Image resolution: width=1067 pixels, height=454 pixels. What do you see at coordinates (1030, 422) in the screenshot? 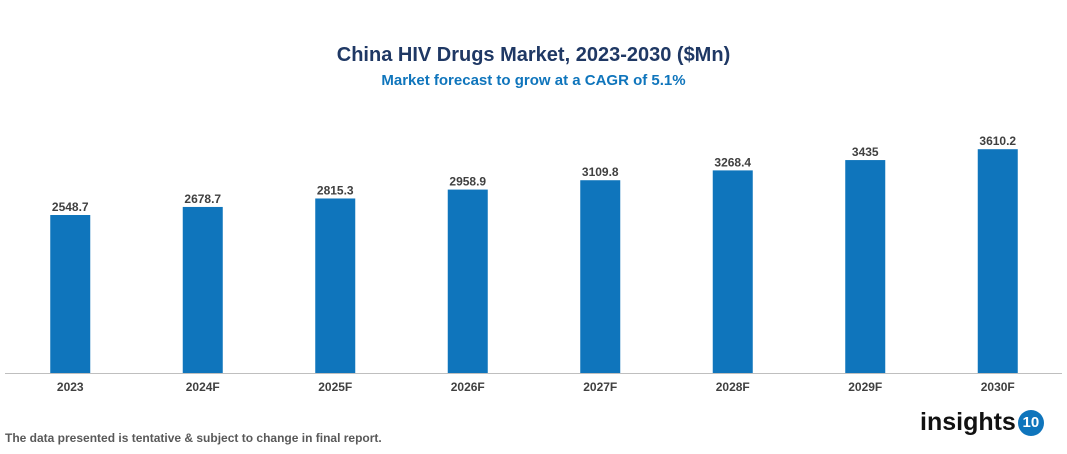
I see `logo-badge: 10` at bounding box center [1030, 422].